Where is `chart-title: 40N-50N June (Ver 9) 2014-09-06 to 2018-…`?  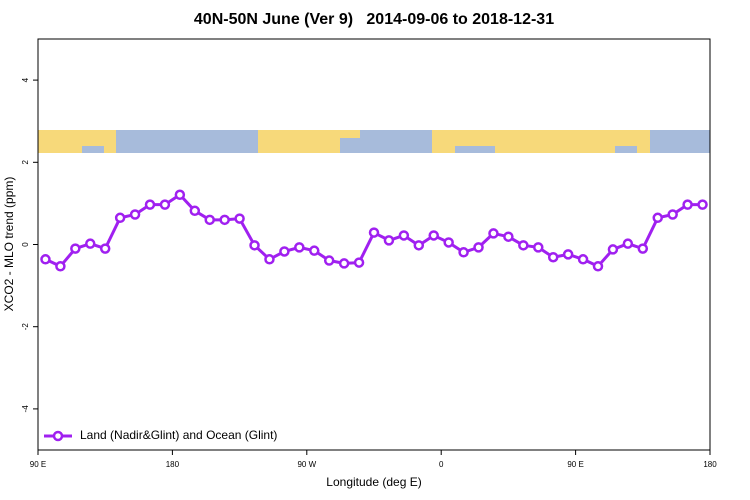 chart-title: 40N-50N June (Ver 9) 2014-09-06 to 2018-… is located at coordinates (374, 19).